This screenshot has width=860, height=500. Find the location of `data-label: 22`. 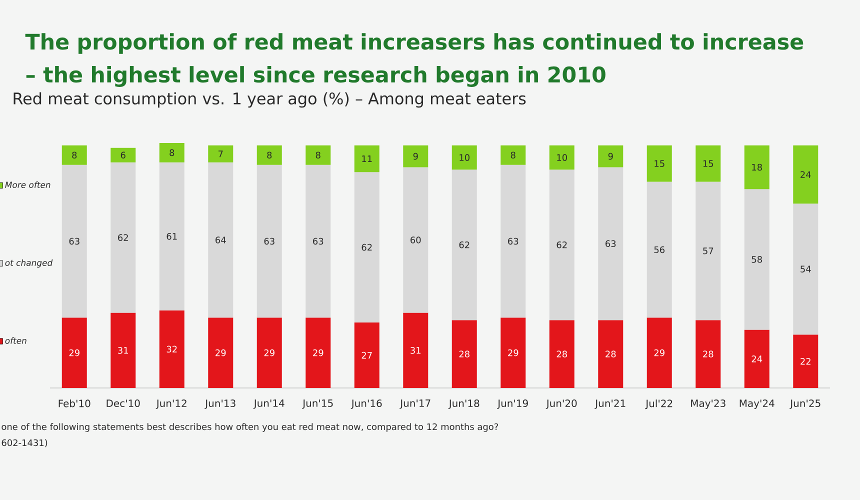

data-label: 22 is located at coordinates (805, 361).